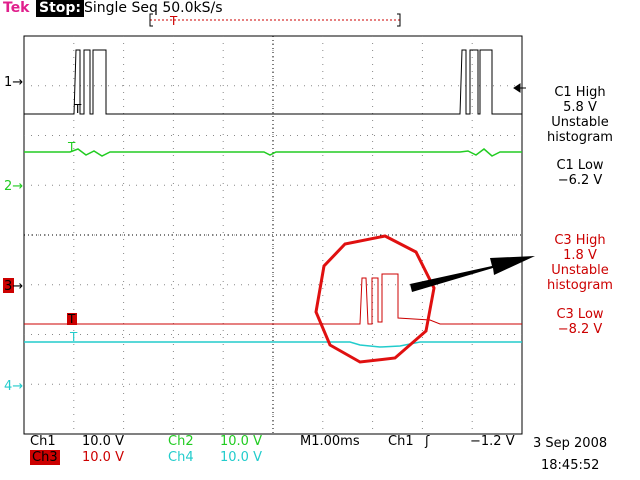 This screenshot has height=480, width=640. I want to click on c3-high-status: Unstable, so click(580, 270).